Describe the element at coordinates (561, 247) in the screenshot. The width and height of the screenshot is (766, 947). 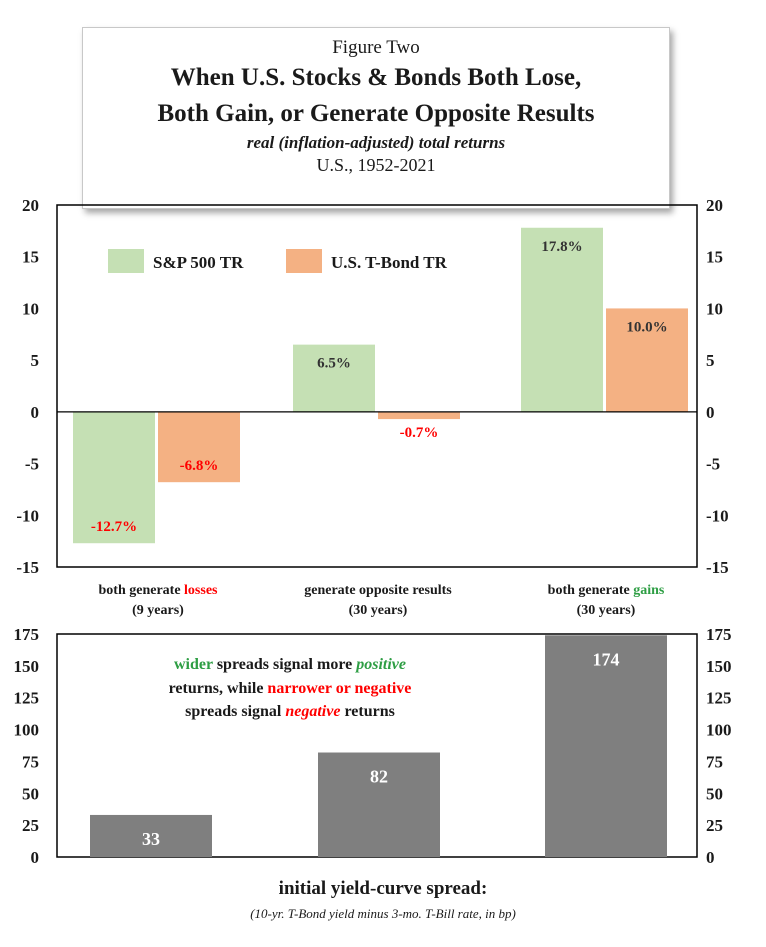
I see `sp500-label-3: 17.8%` at that location.